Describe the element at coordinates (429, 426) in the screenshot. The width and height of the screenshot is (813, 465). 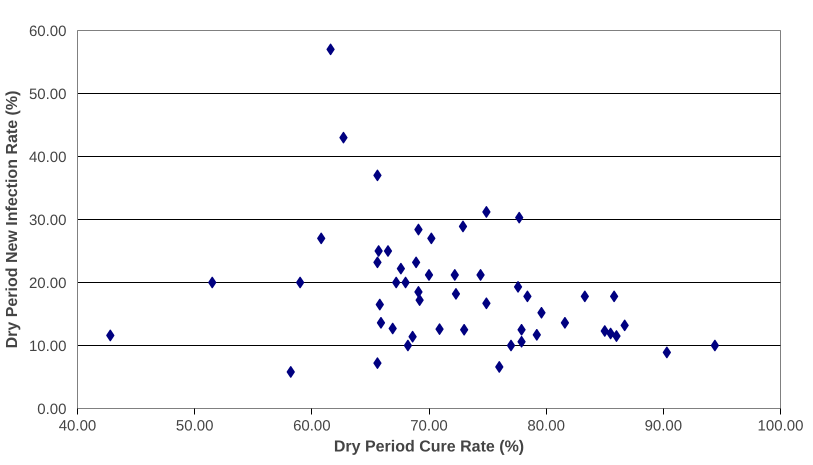
I see `x-tick-label: 70.00` at that location.